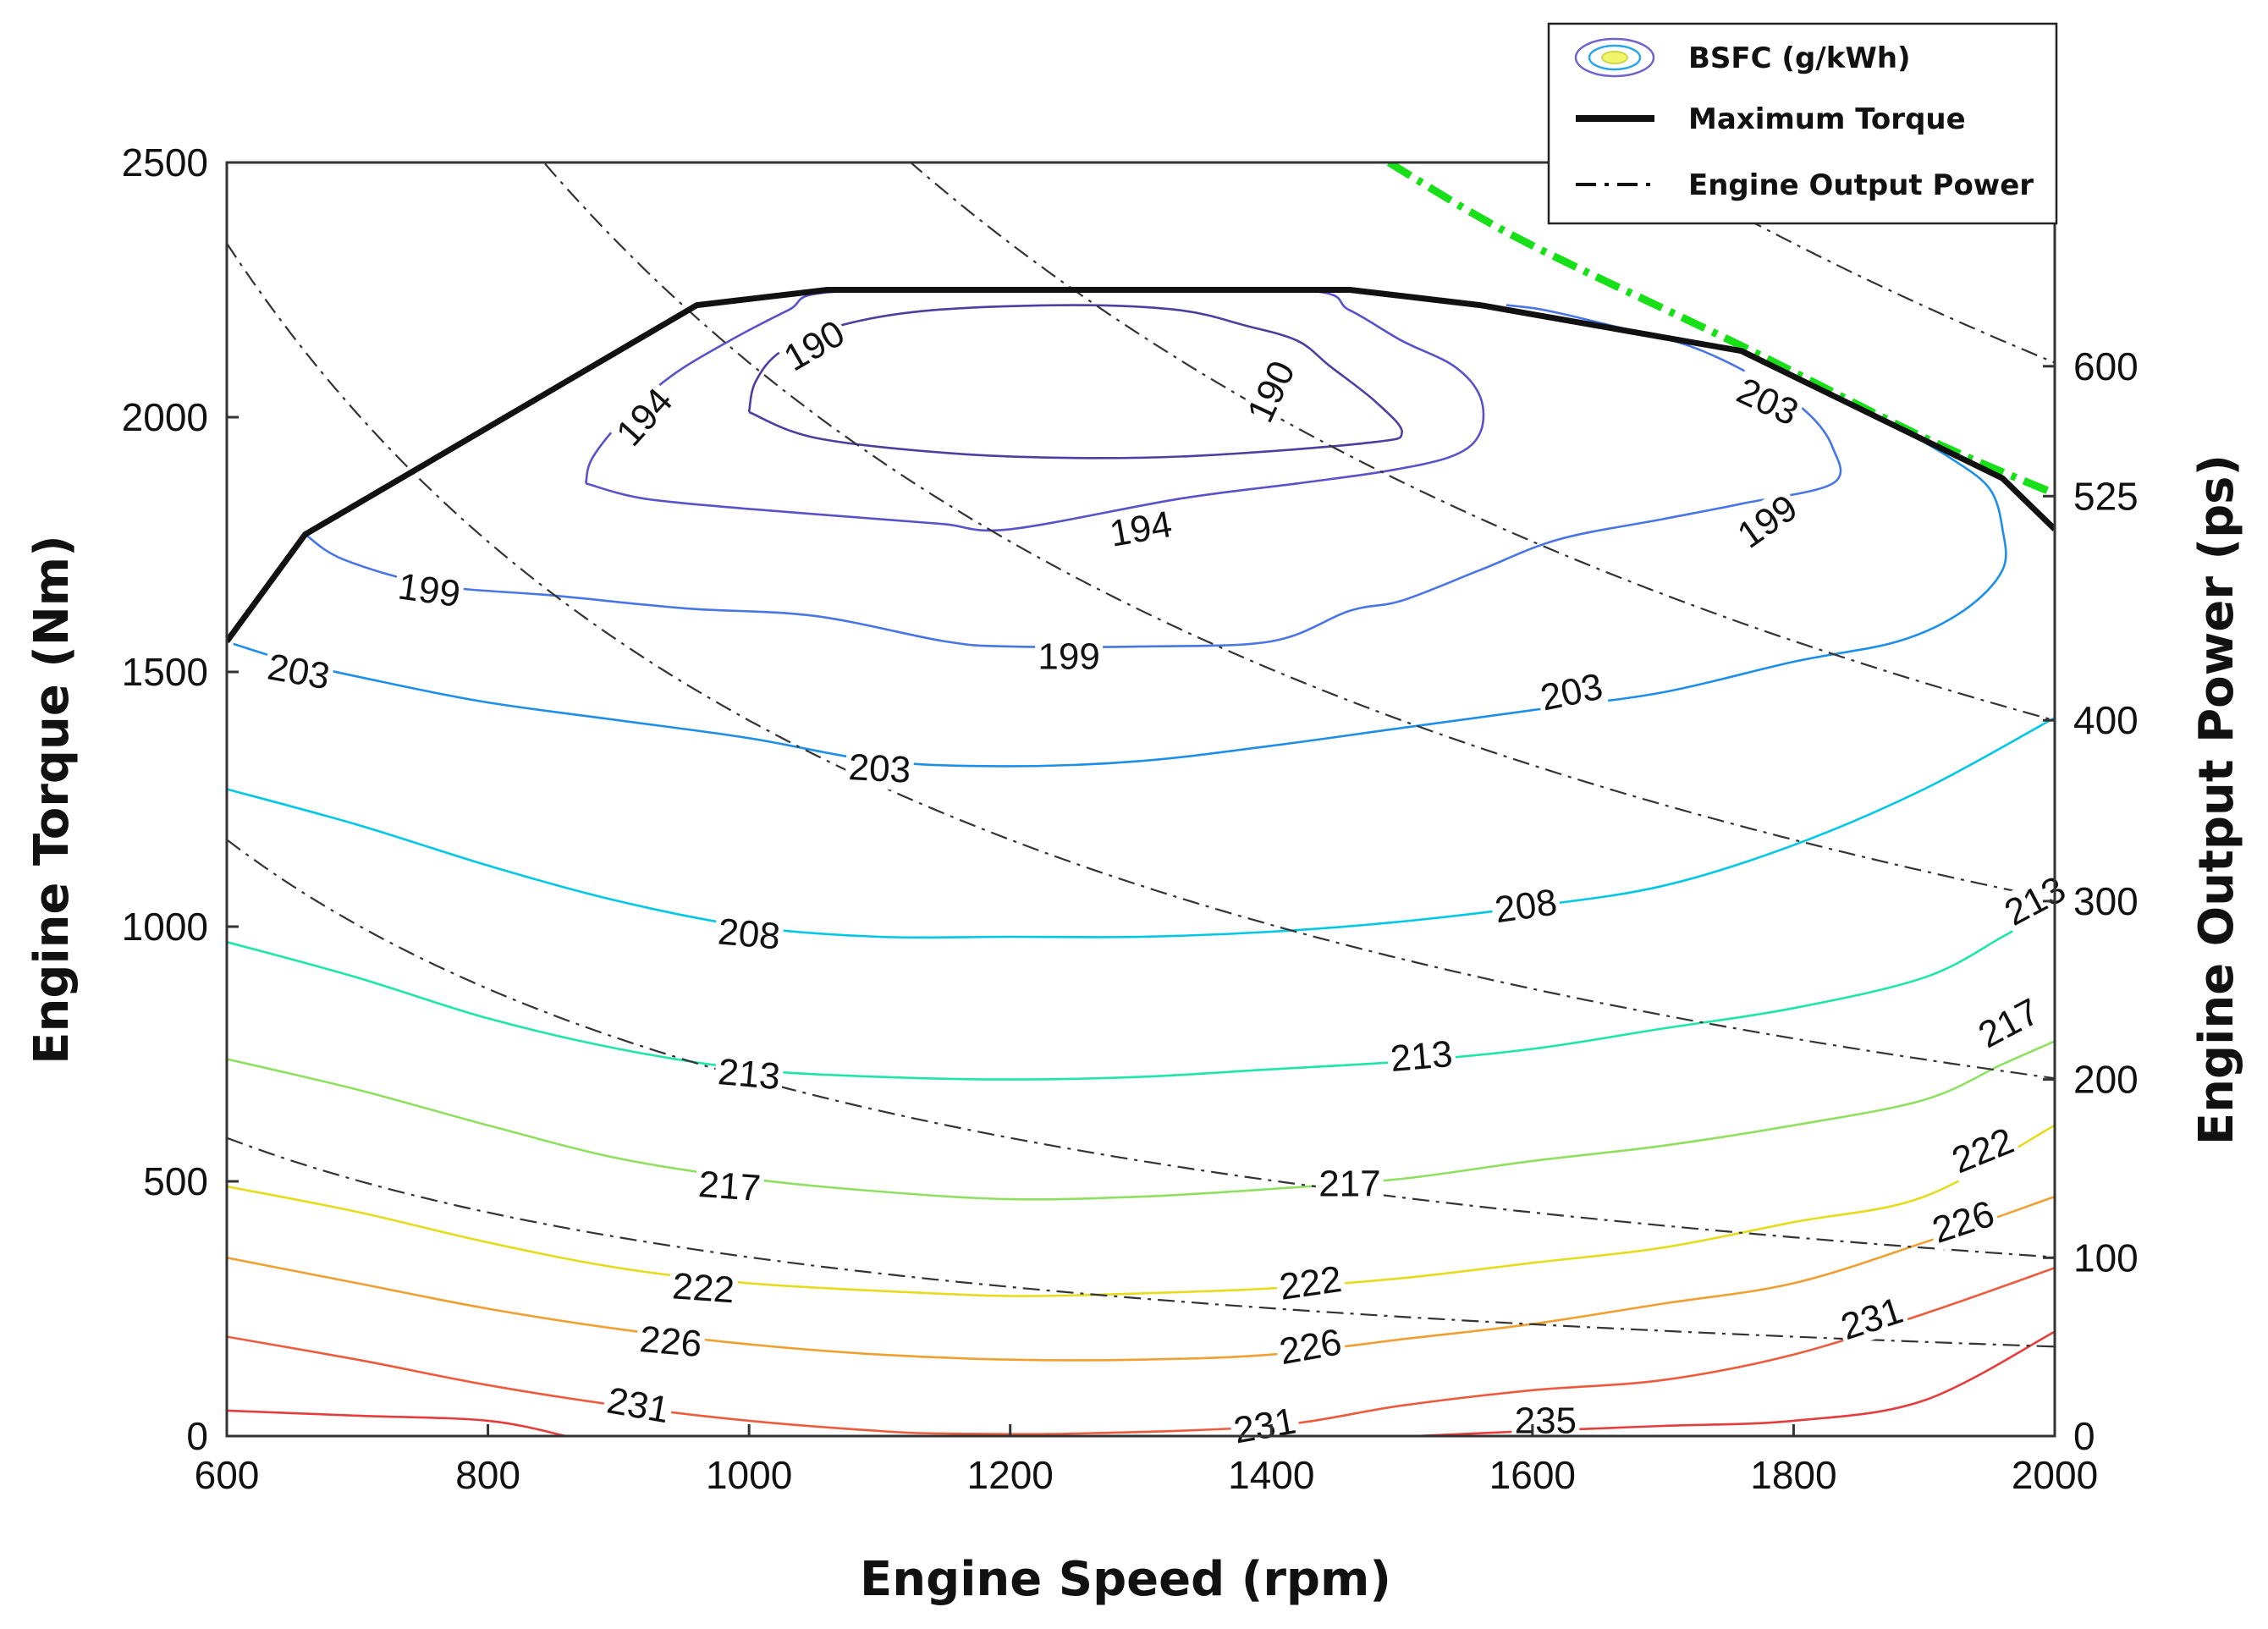 This screenshot has height=1629, width=2268. What do you see at coordinates (2084, 1436) in the screenshot?
I see `y2-tick-label: 0` at bounding box center [2084, 1436].